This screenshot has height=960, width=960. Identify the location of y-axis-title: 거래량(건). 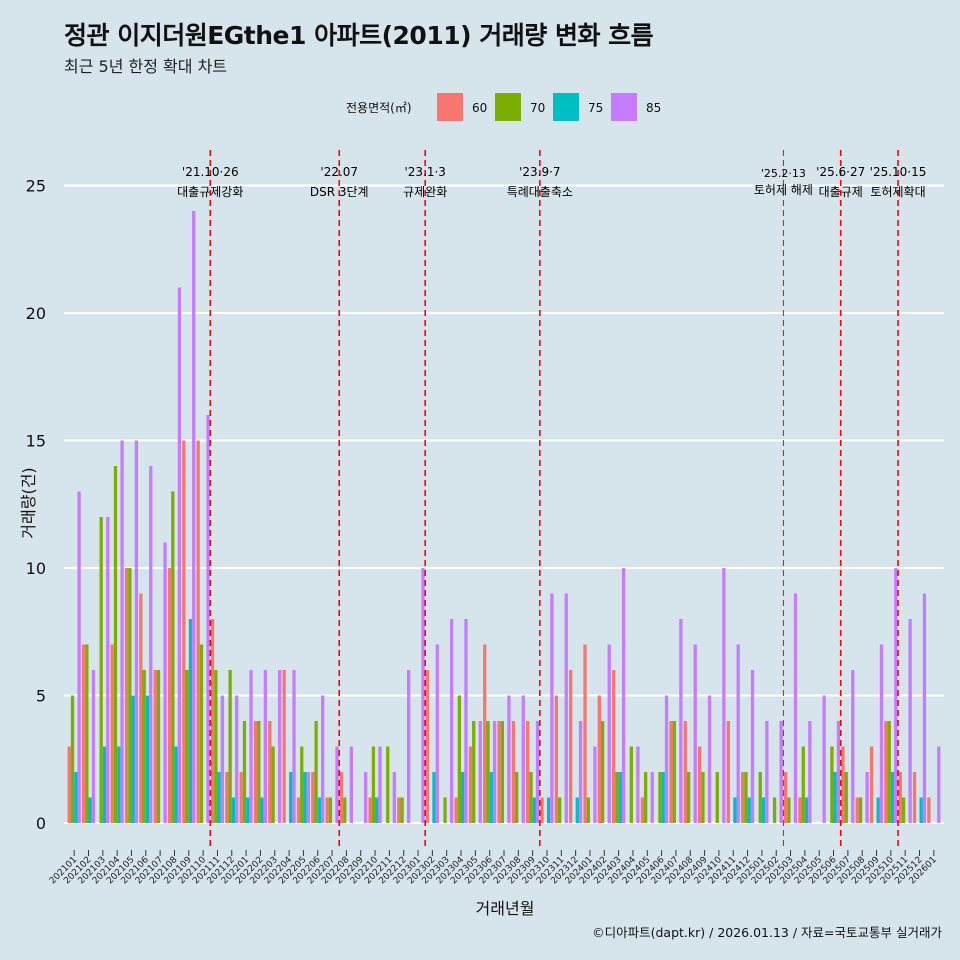
(28, 502).